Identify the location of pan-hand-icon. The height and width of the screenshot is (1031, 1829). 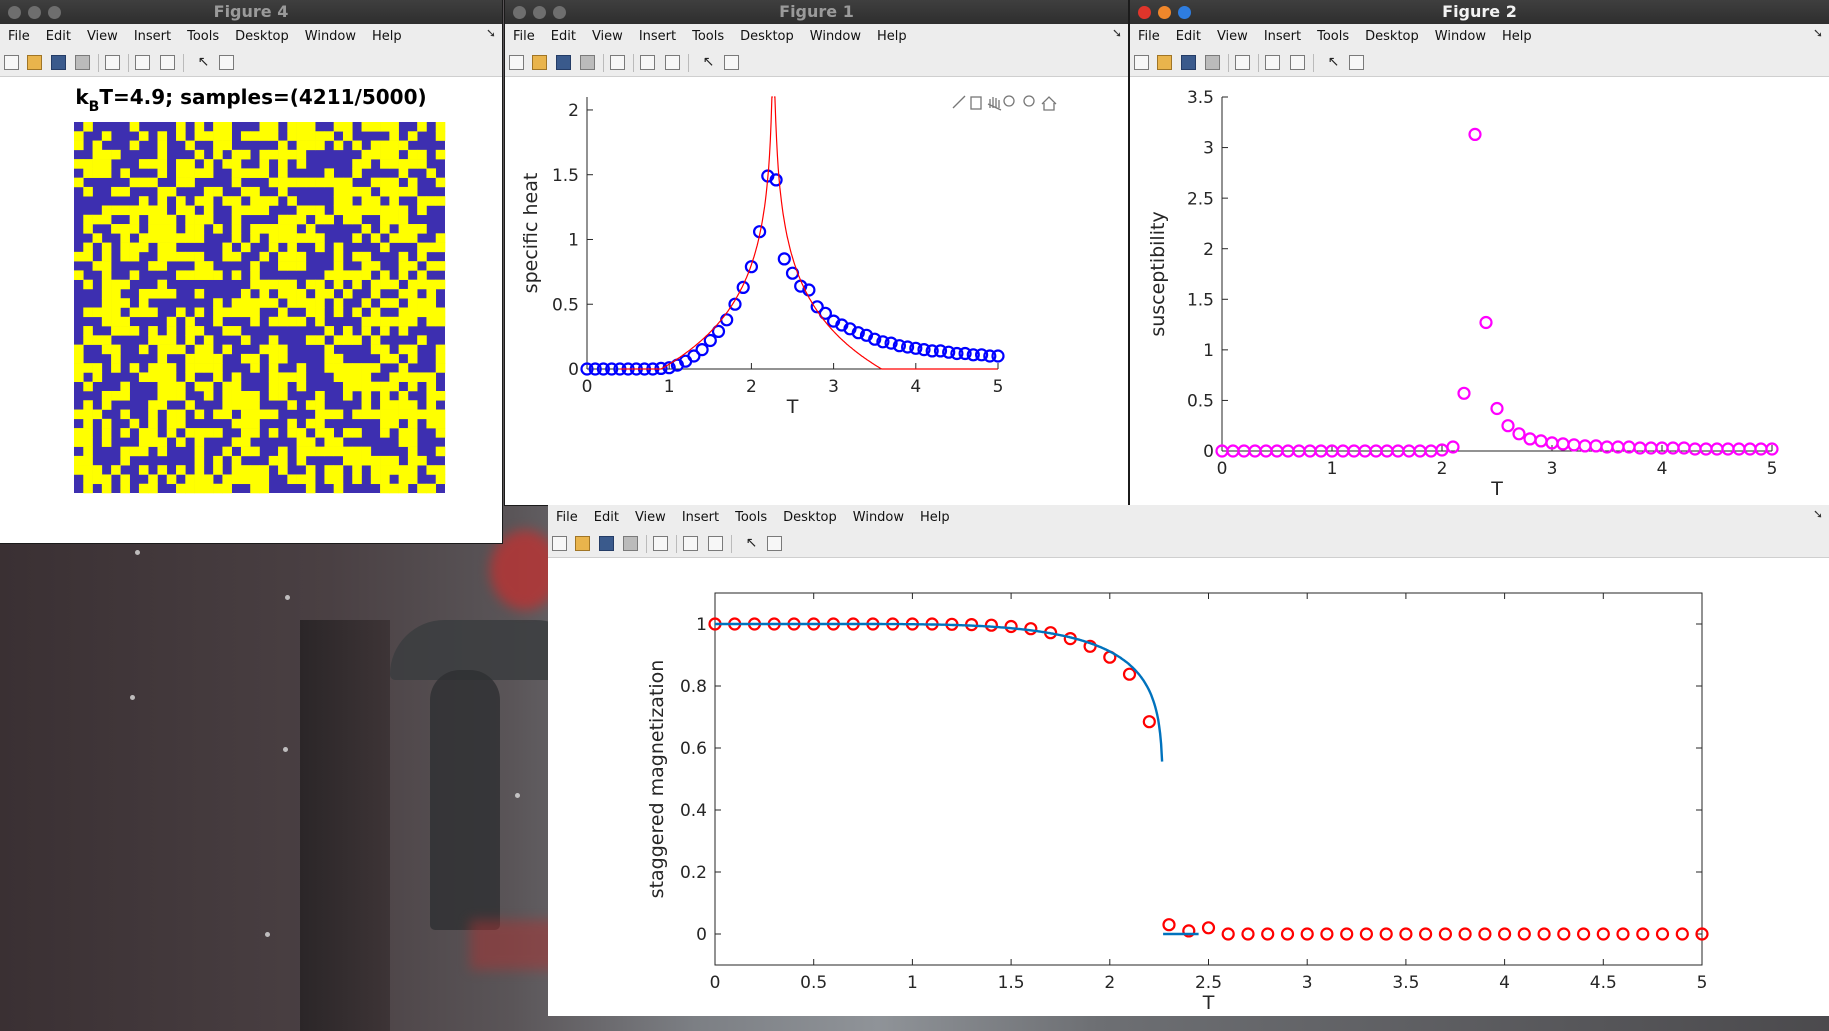
(994, 104).